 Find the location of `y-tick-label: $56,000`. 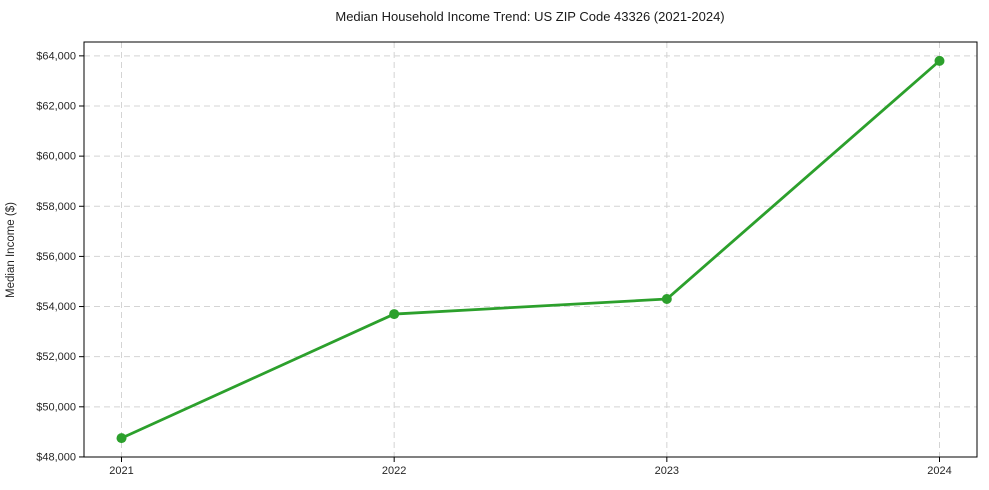

y-tick-label: $56,000 is located at coordinates (56, 257).